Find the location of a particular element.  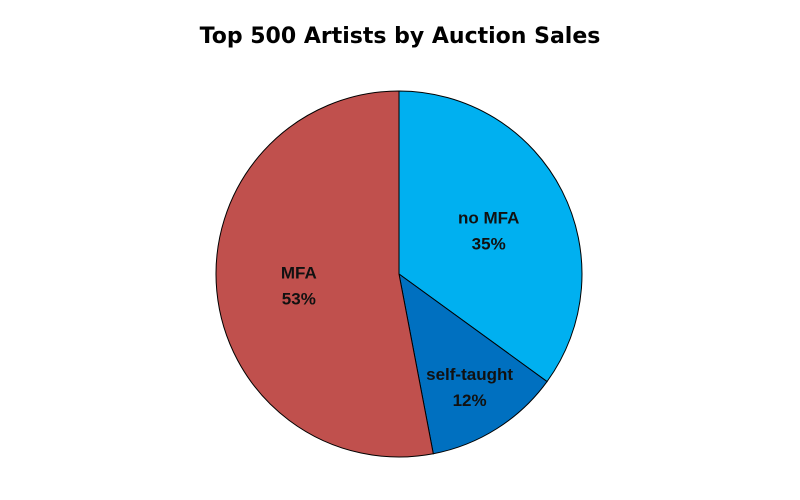

pie-slice-no-mfa is located at coordinates (490, 236).